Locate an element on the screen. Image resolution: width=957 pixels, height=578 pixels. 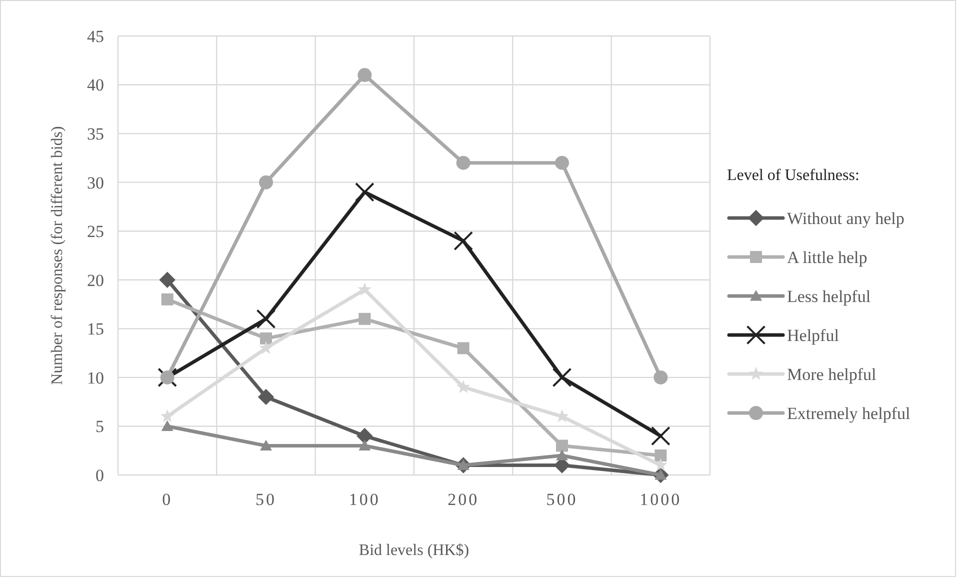
y-tick-label: 45 is located at coordinates (95, 36).